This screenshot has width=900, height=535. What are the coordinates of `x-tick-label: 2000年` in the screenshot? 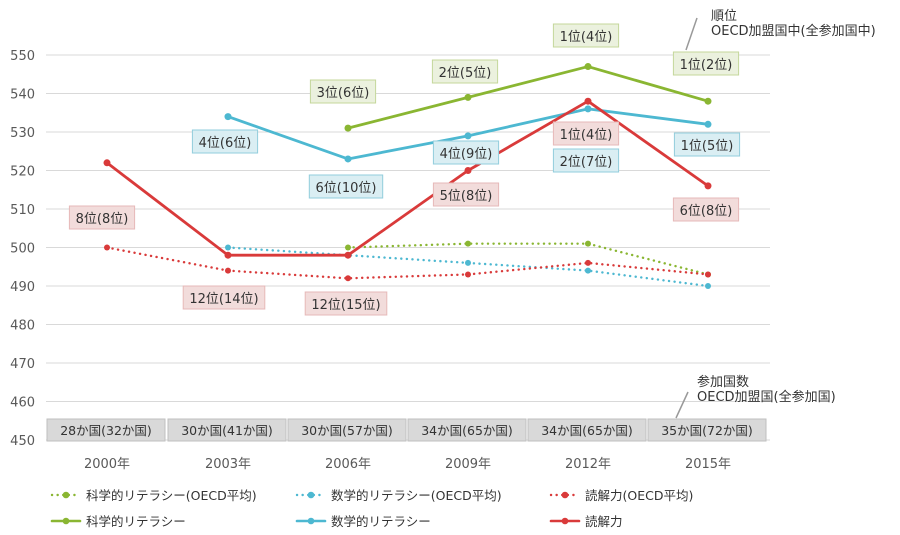 It's located at (107, 464).